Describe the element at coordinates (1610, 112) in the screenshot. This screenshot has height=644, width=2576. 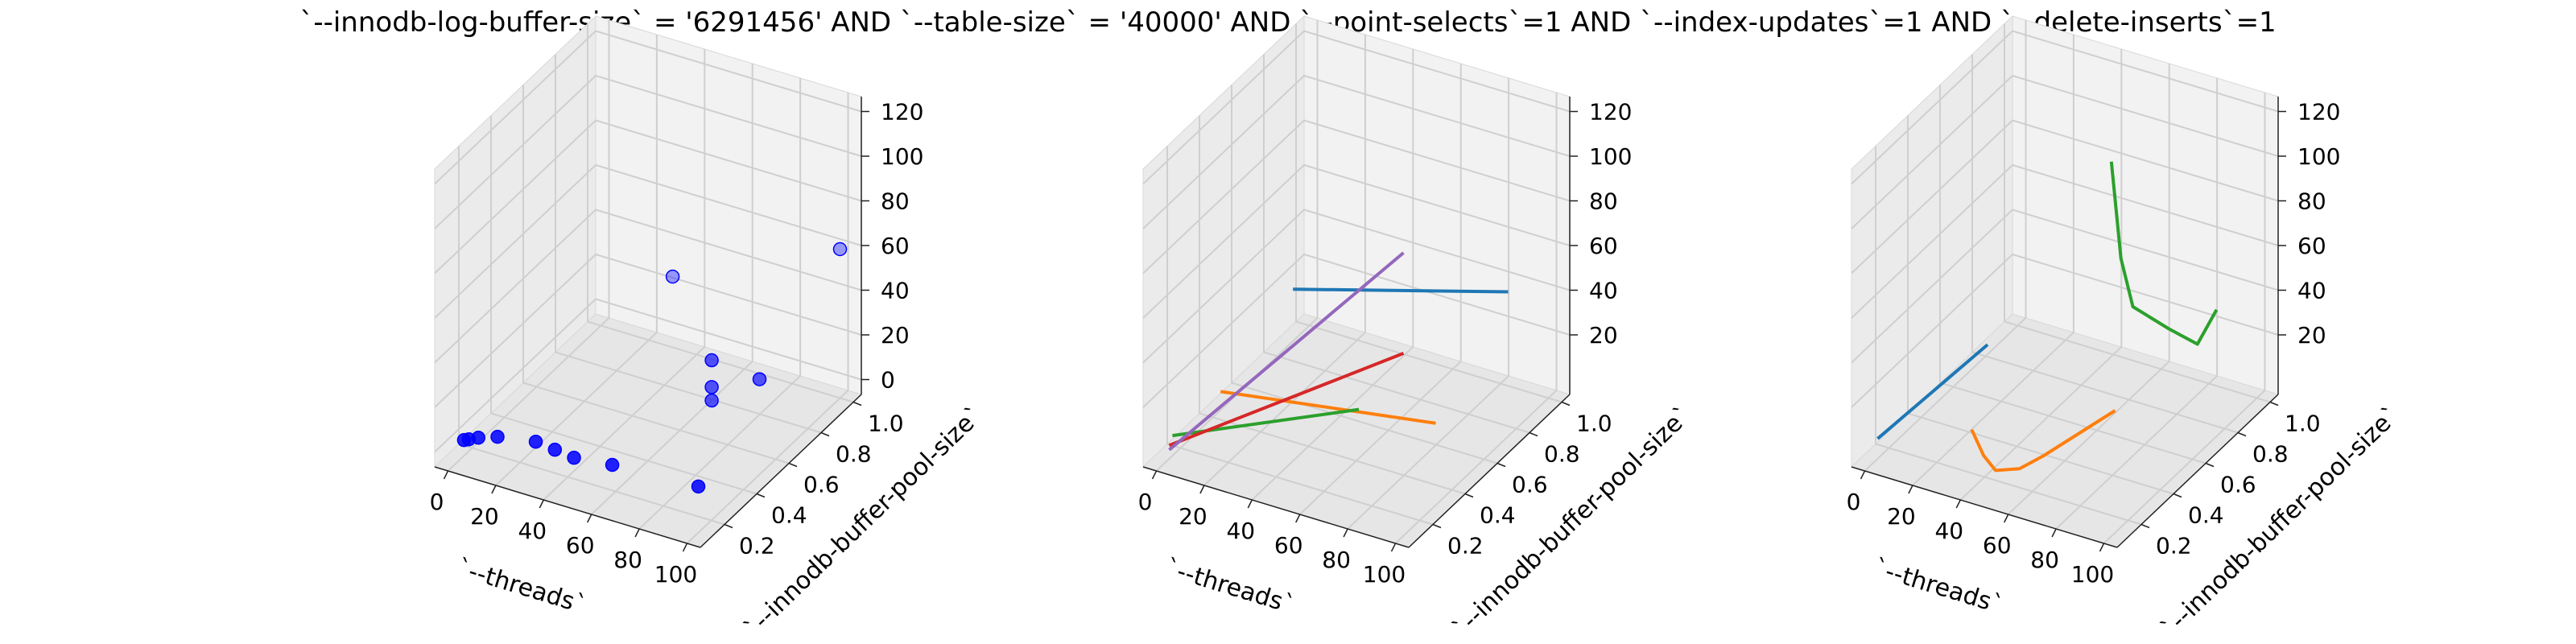
I see `z-tick-label: 120` at that location.